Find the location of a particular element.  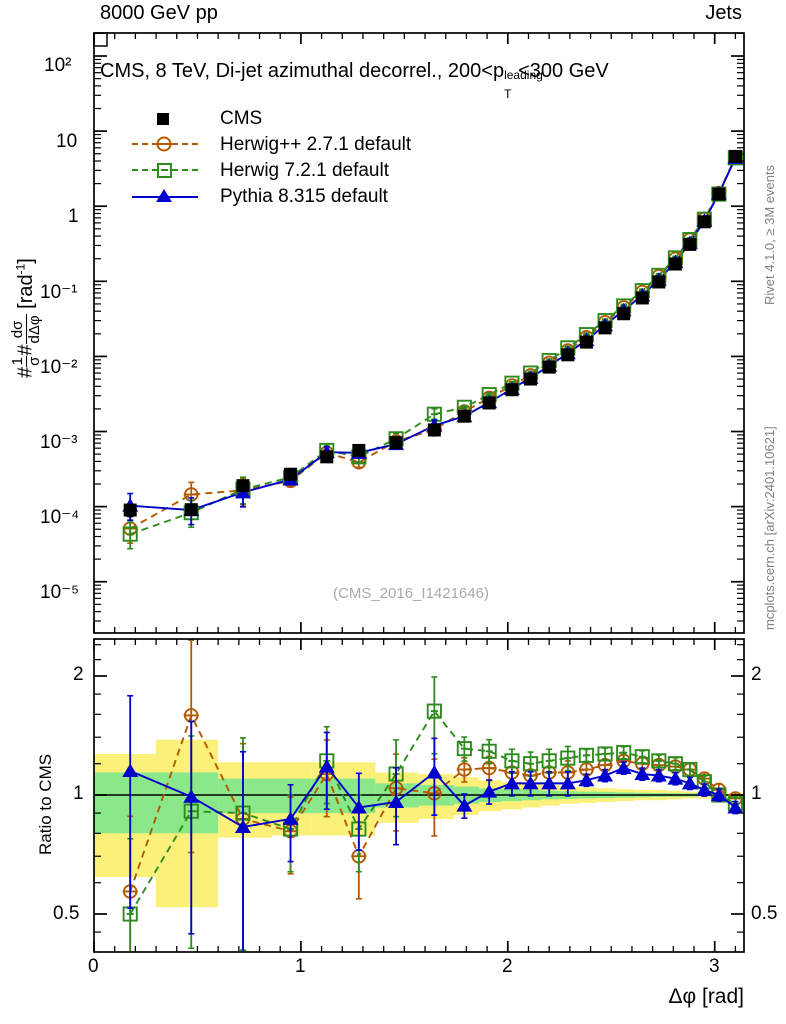

ratio-ytick-label: 2 is located at coordinates (78, 674).